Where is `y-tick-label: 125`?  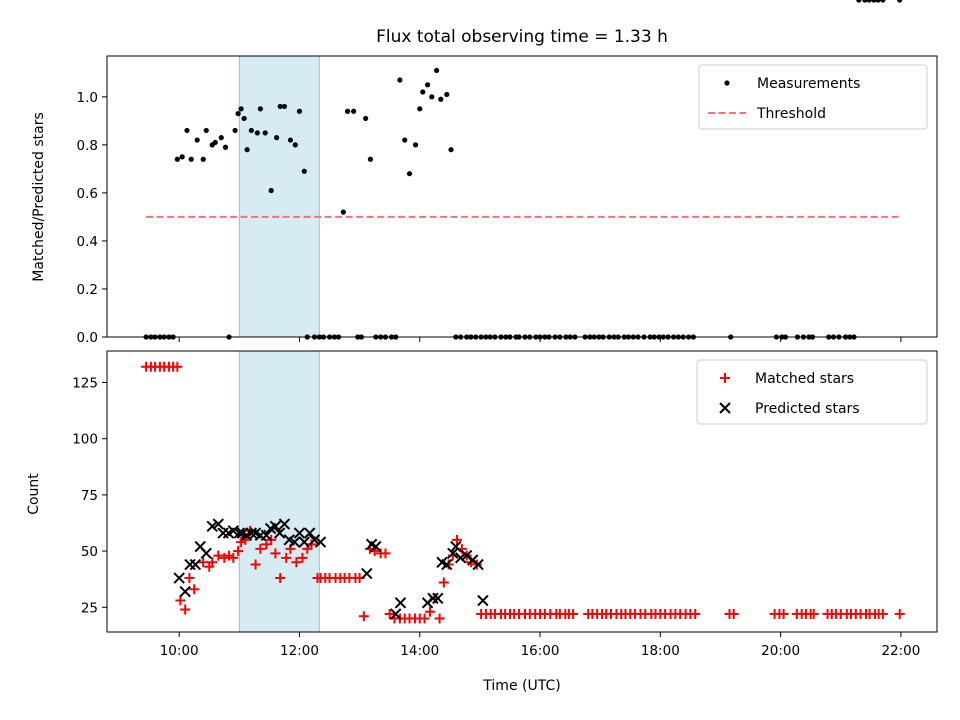
y-tick-label: 125 is located at coordinates (85, 383).